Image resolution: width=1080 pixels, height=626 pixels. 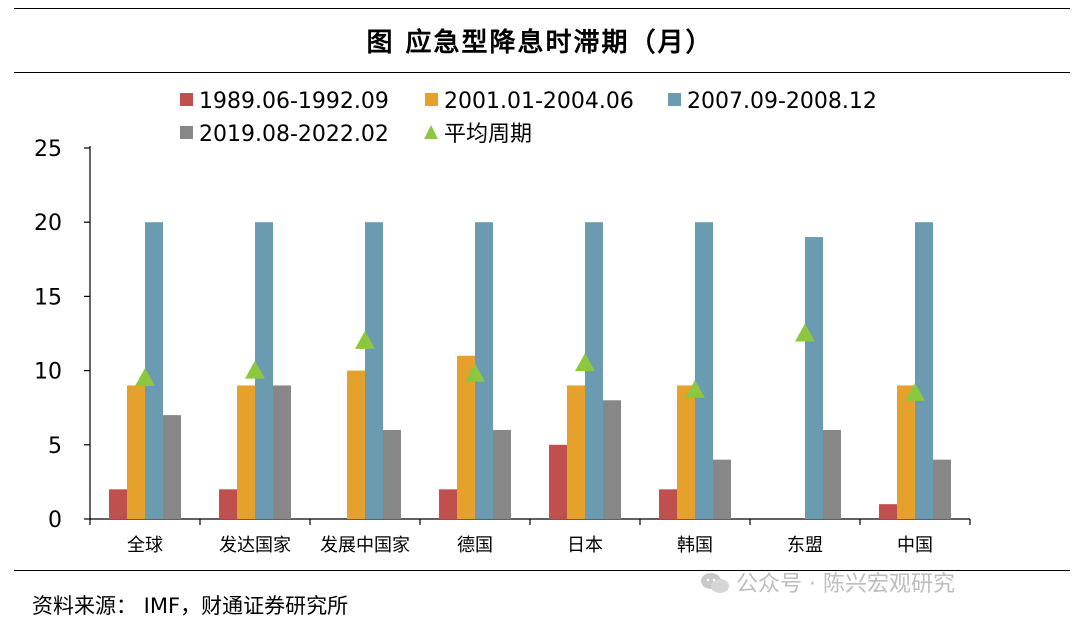 I want to click on x-tick-label: 全球, so click(x=145, y=545).